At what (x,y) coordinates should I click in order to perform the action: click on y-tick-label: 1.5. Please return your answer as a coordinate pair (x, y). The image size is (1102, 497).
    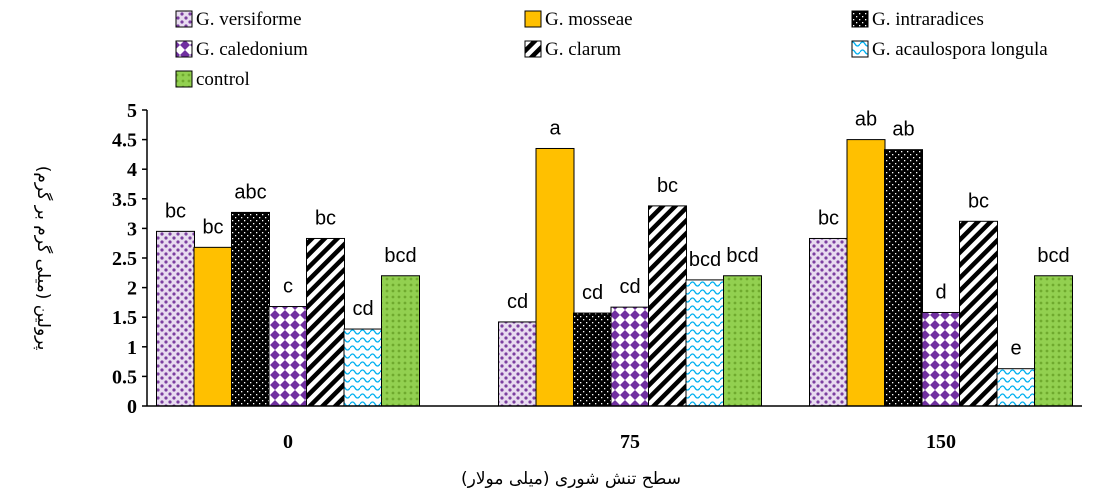
    Looking at the image, I should click on (124, 318).